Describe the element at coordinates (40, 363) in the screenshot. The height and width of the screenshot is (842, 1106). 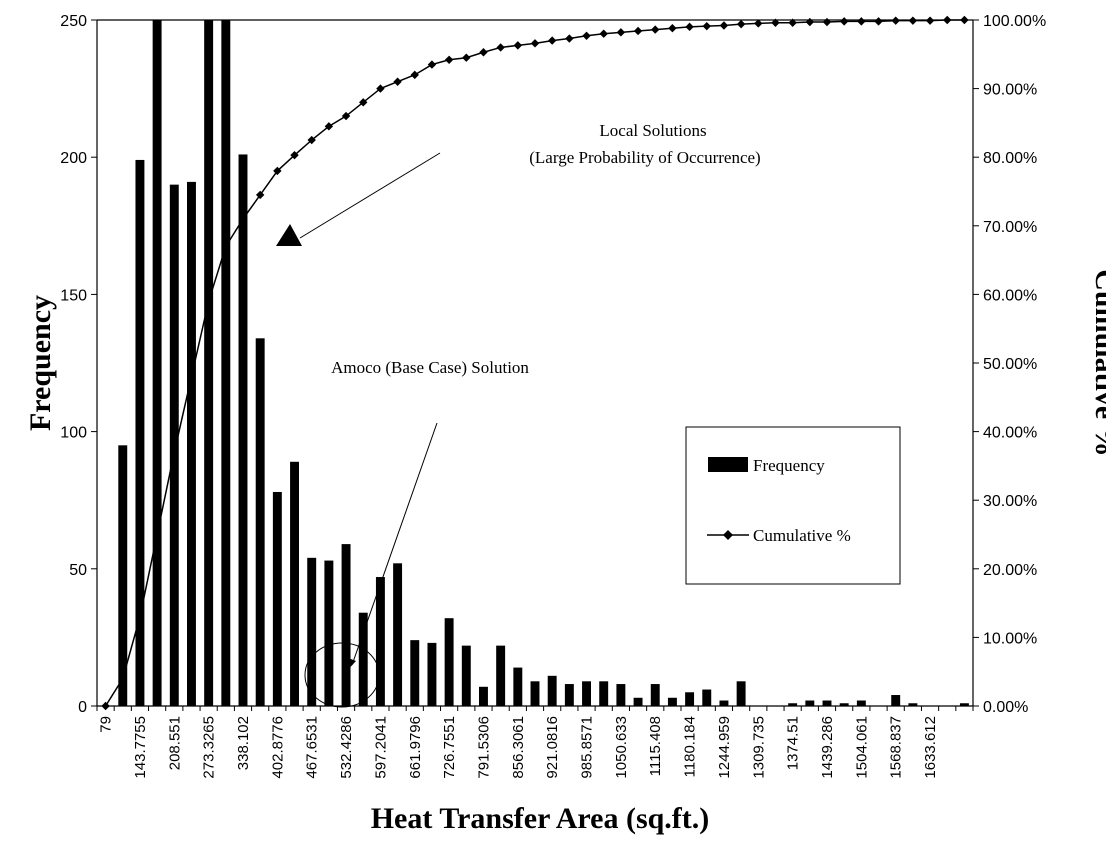
I see `left-axis-title: Frequency` at that location.